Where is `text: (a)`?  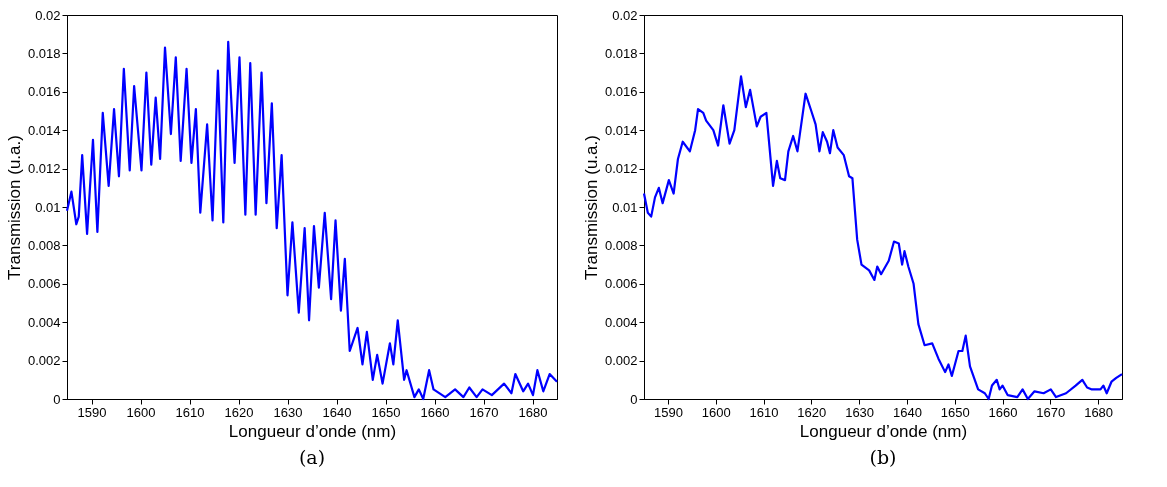 text: (a) is located at coordinates (312, 457).